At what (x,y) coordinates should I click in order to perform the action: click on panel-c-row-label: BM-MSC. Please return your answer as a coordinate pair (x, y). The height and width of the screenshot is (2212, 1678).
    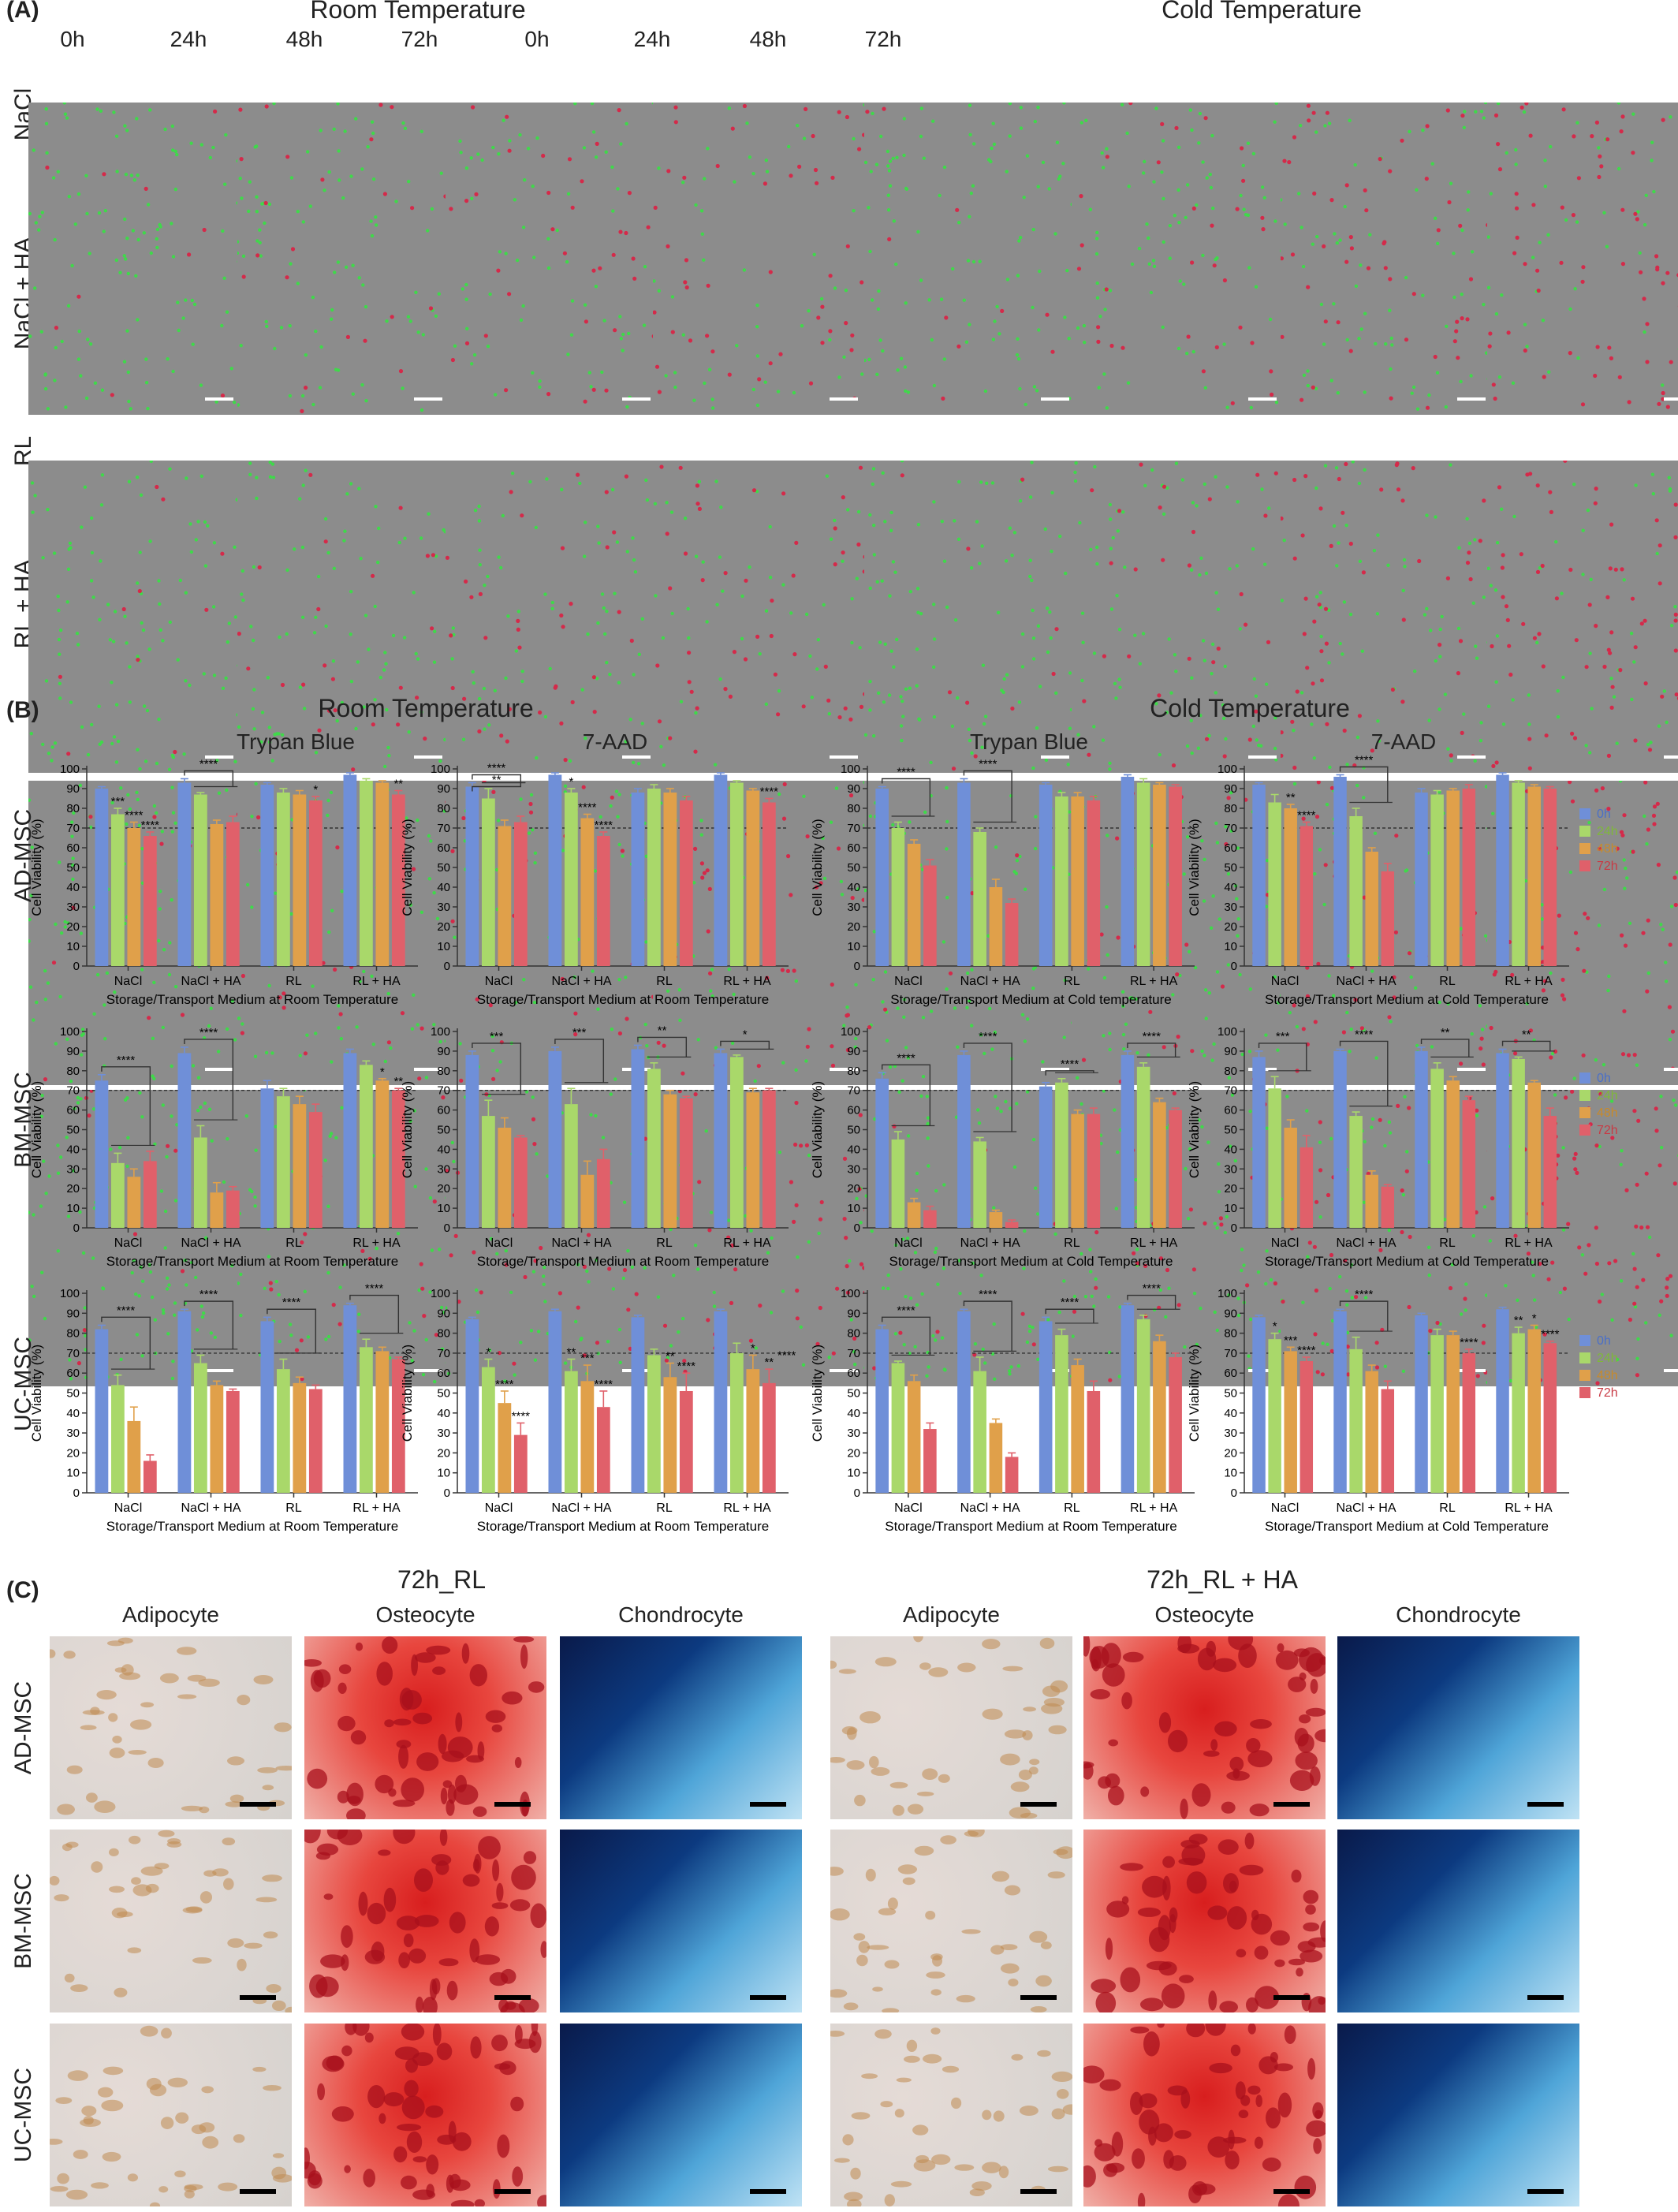
    Looking at the image, I should click on (23, 1921).